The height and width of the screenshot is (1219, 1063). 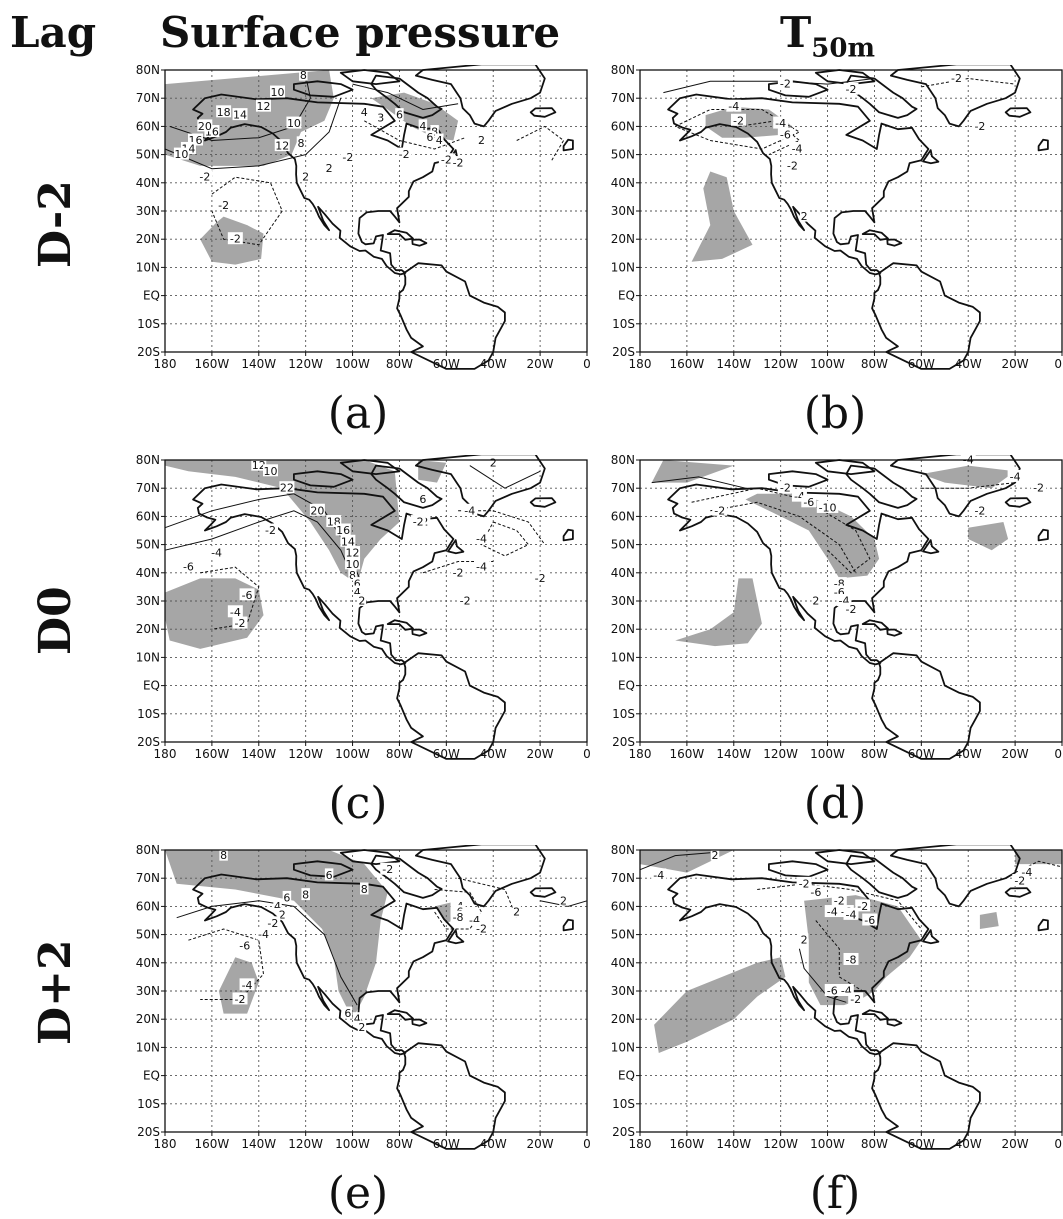 What do you see at coordinates (148, 1132) in the screenshot?
I see `lat-tick-label: 20S` at bounding box center [148, 1132].